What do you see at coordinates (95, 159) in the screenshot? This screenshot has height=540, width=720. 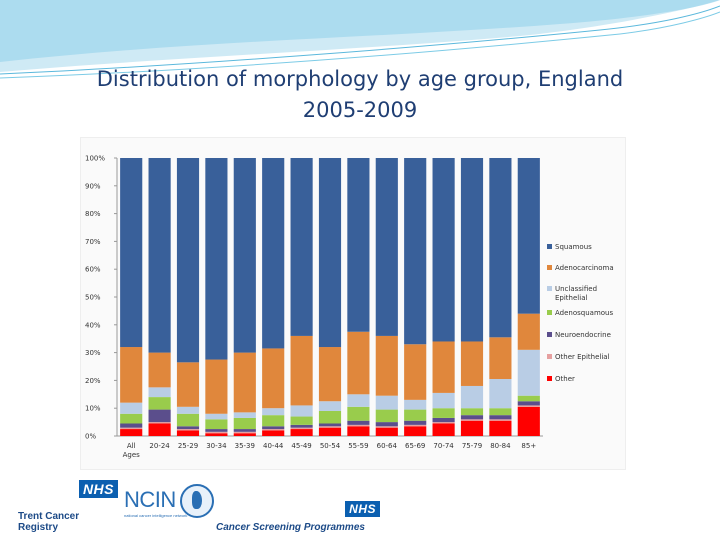 I see `y-tick-label: 100%` at bounding box center [95, 159].